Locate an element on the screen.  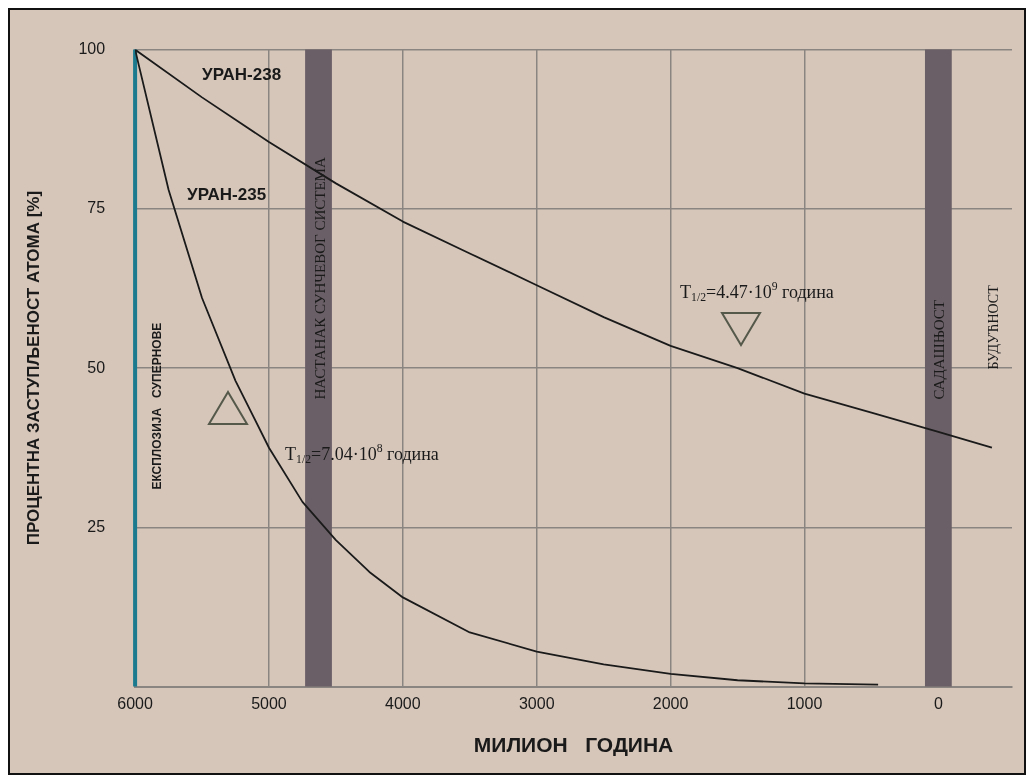
y-tick-label: 25 is located at coordinates (96, 526).